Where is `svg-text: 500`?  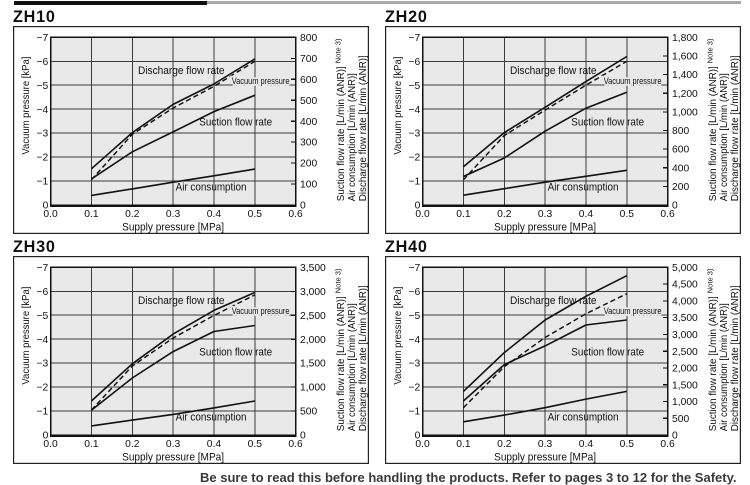 svg-text: 500 is located at coordinates (680, 419).